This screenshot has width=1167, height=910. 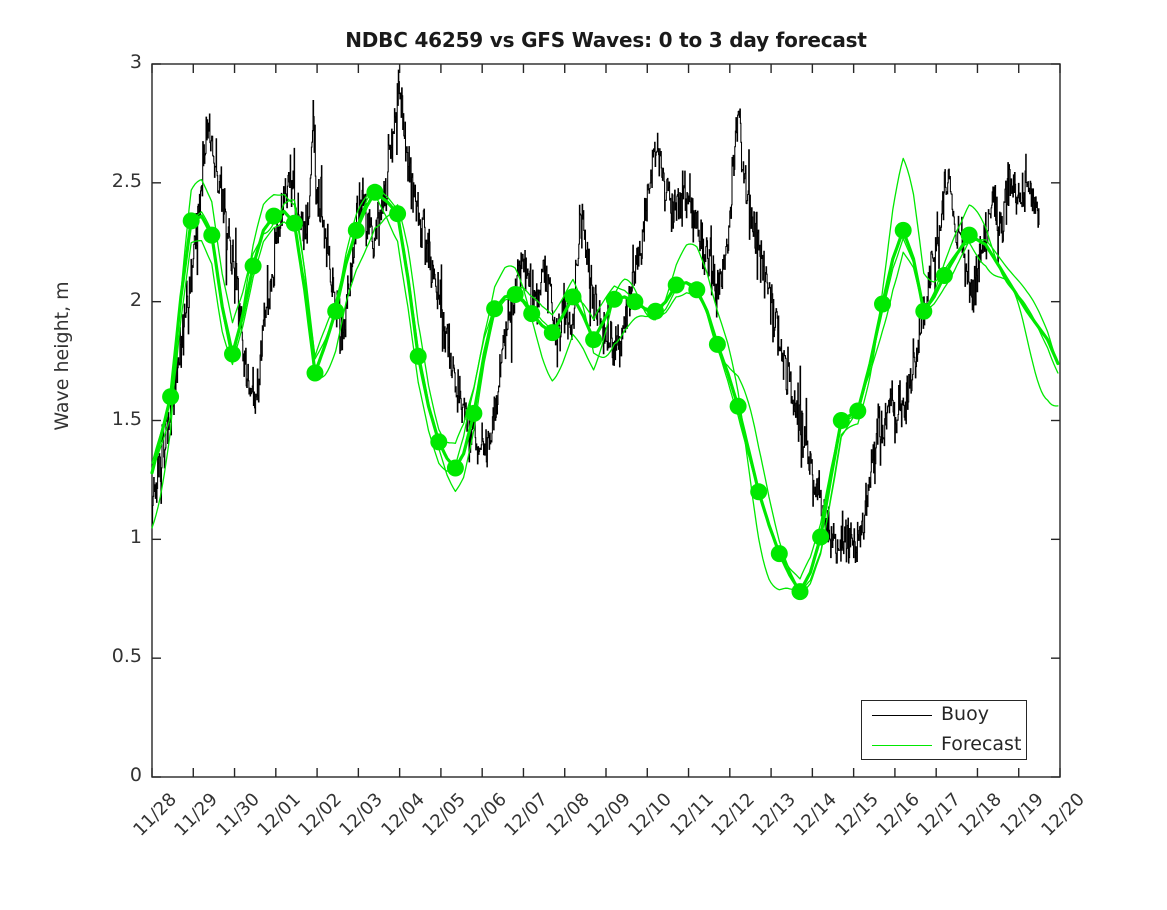 I want to click on y-tick-label: 0, so click(x=135, y=775).